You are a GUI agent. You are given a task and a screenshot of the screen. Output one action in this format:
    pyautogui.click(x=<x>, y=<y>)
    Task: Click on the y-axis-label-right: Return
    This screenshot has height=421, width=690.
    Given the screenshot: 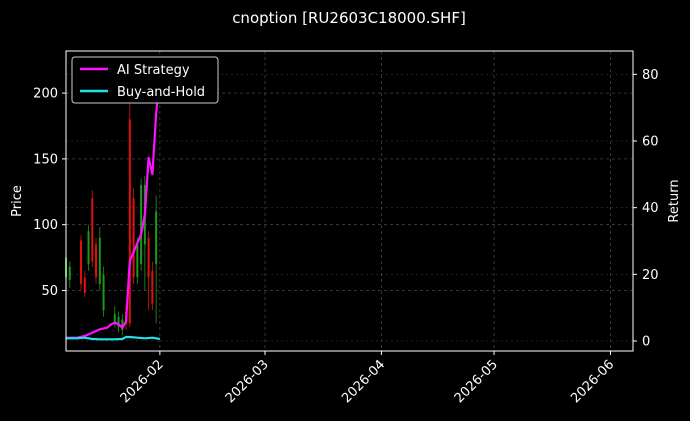 What is the action you would take?
    pyautogui.click(x=674, y=200)
    